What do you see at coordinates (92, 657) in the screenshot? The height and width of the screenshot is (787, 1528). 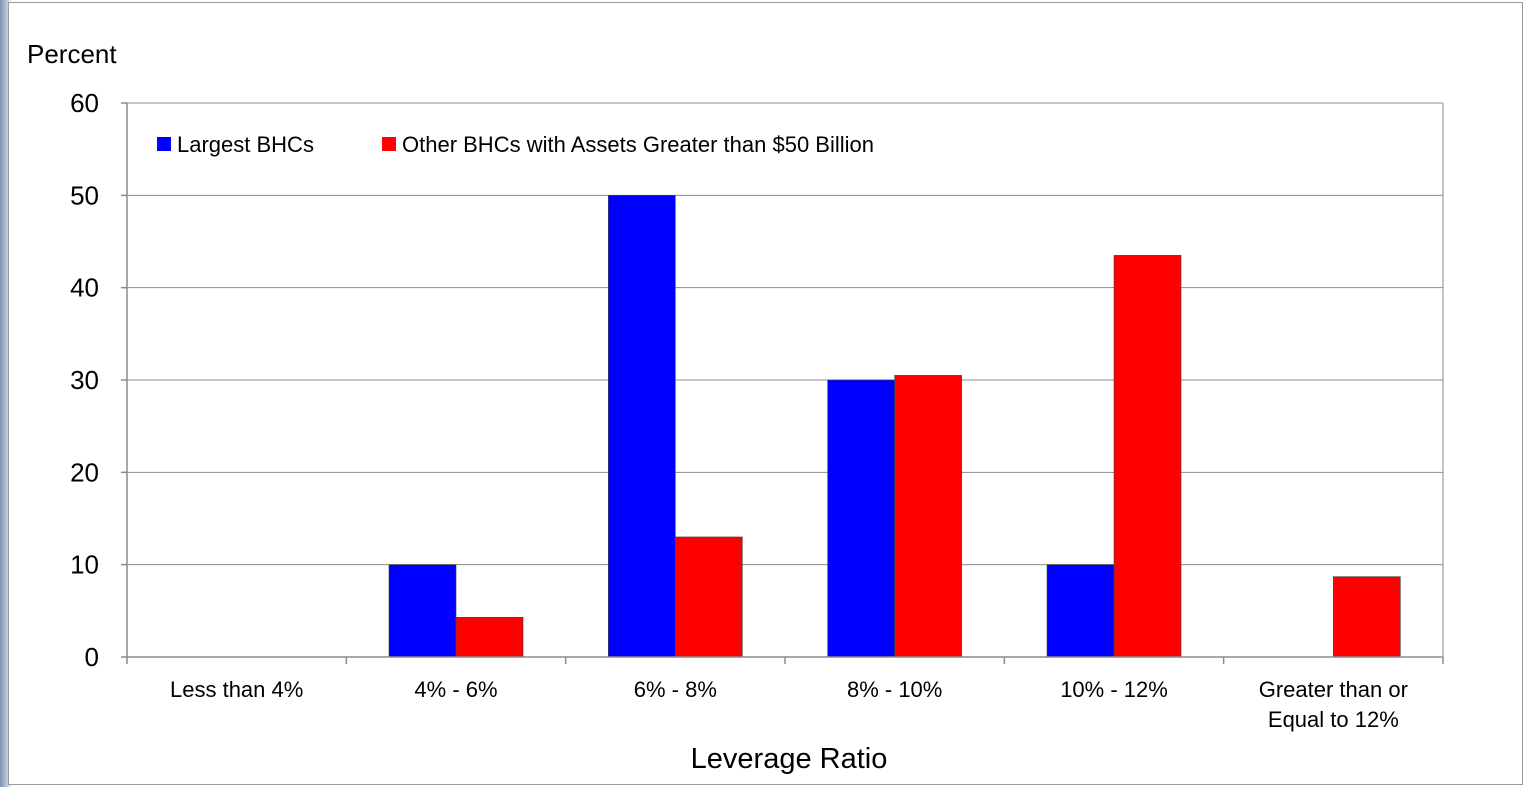 I see `y-tick-label: 0` at bounding box center [92, 657].